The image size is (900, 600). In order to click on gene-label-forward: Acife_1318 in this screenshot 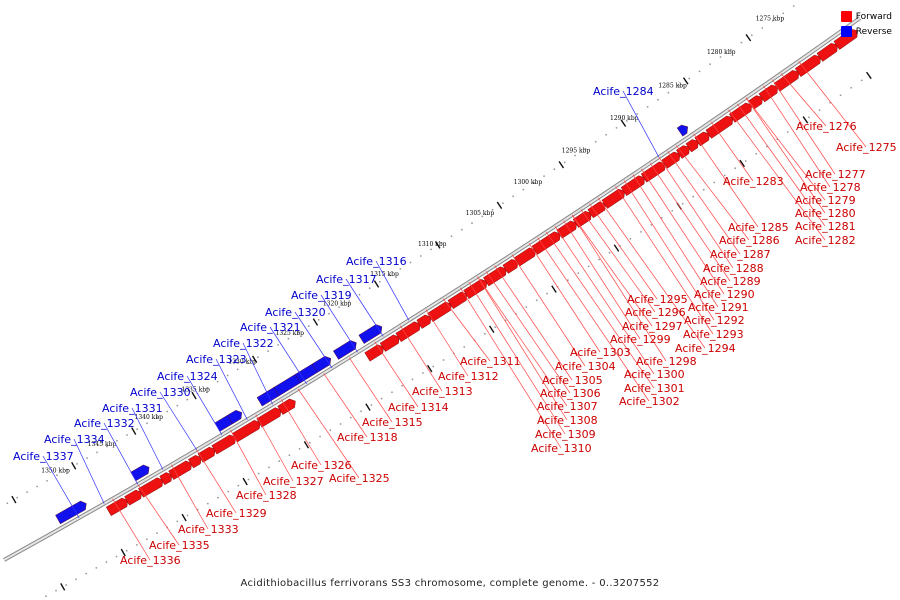, I will do `click(367, 437)`.